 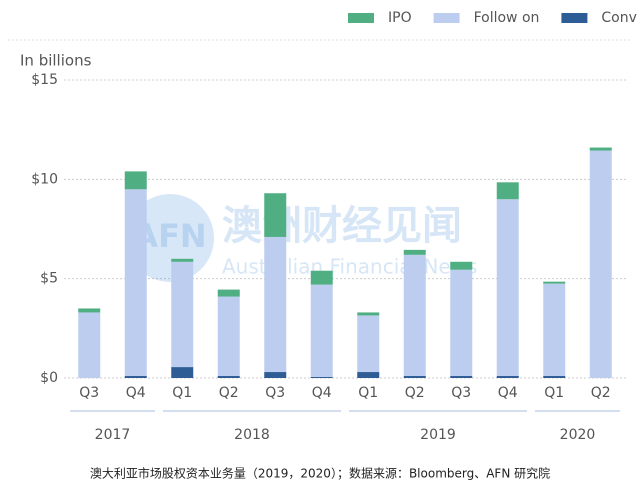 I want to click on watermark-subtitle: Australian Financial News, so click(x=349, y=267).